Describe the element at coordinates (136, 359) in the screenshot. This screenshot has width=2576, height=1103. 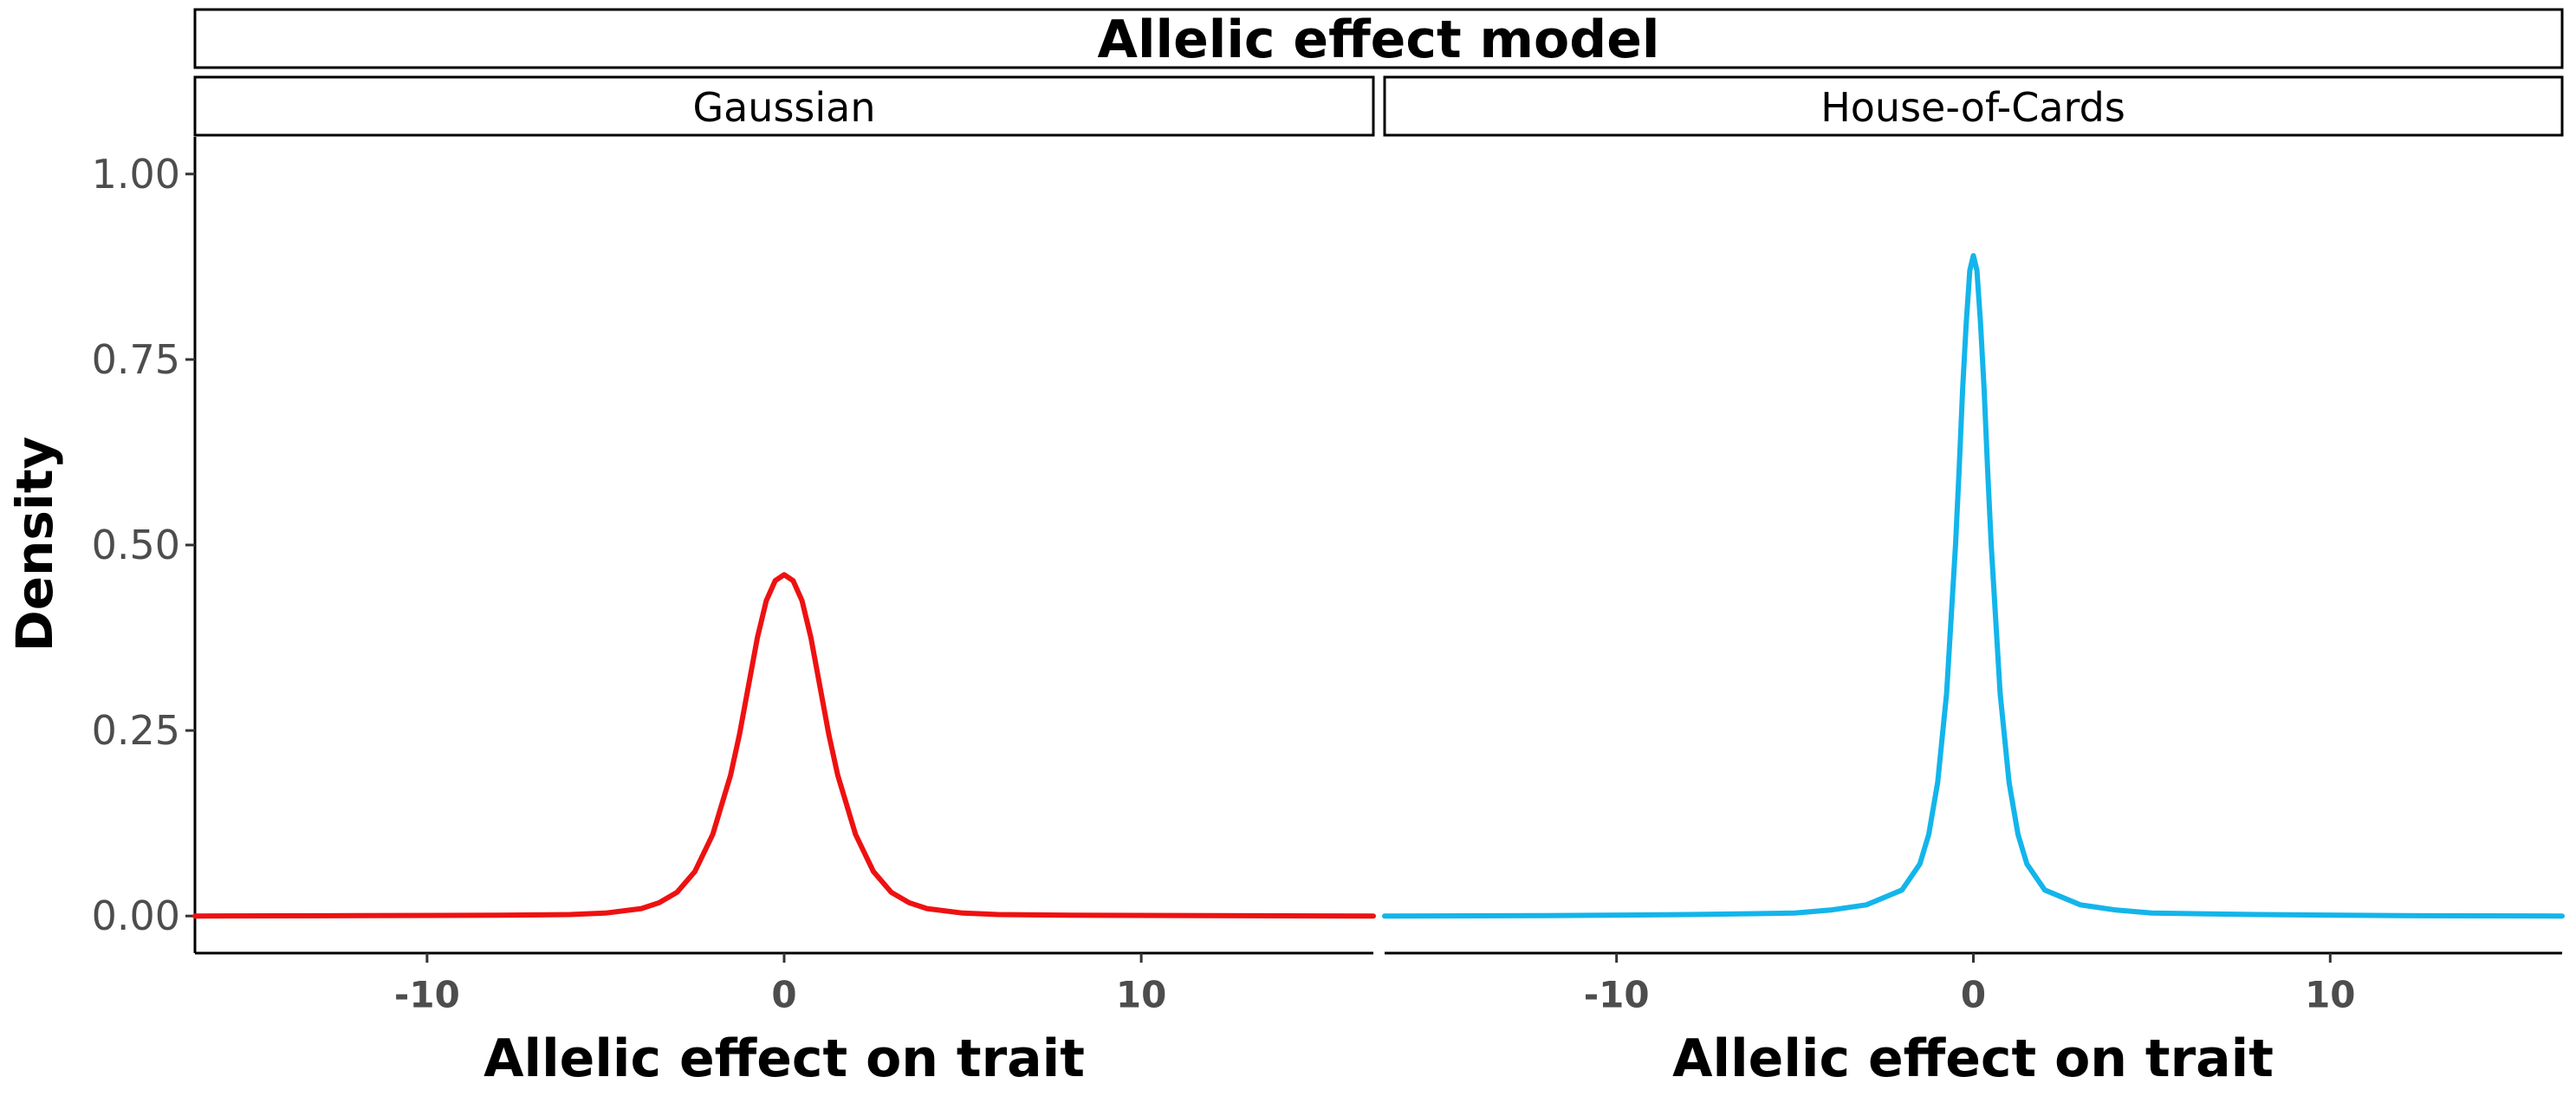
I see `y-tick-label: 0.75` at that location.